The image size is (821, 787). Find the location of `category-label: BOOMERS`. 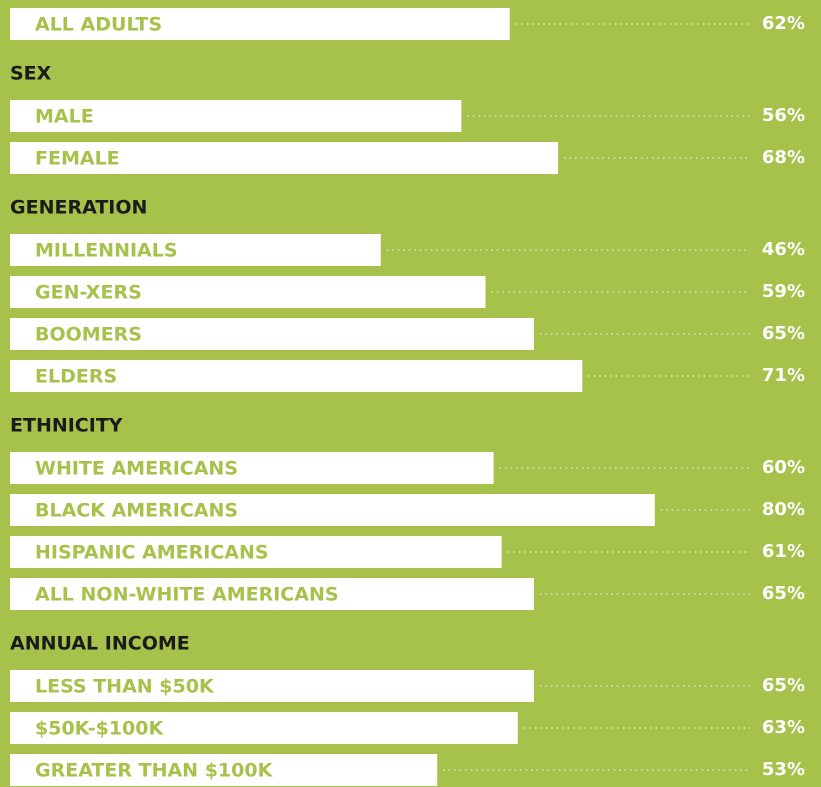

category-label: BOOMERS is located at coordinates (88, 335).